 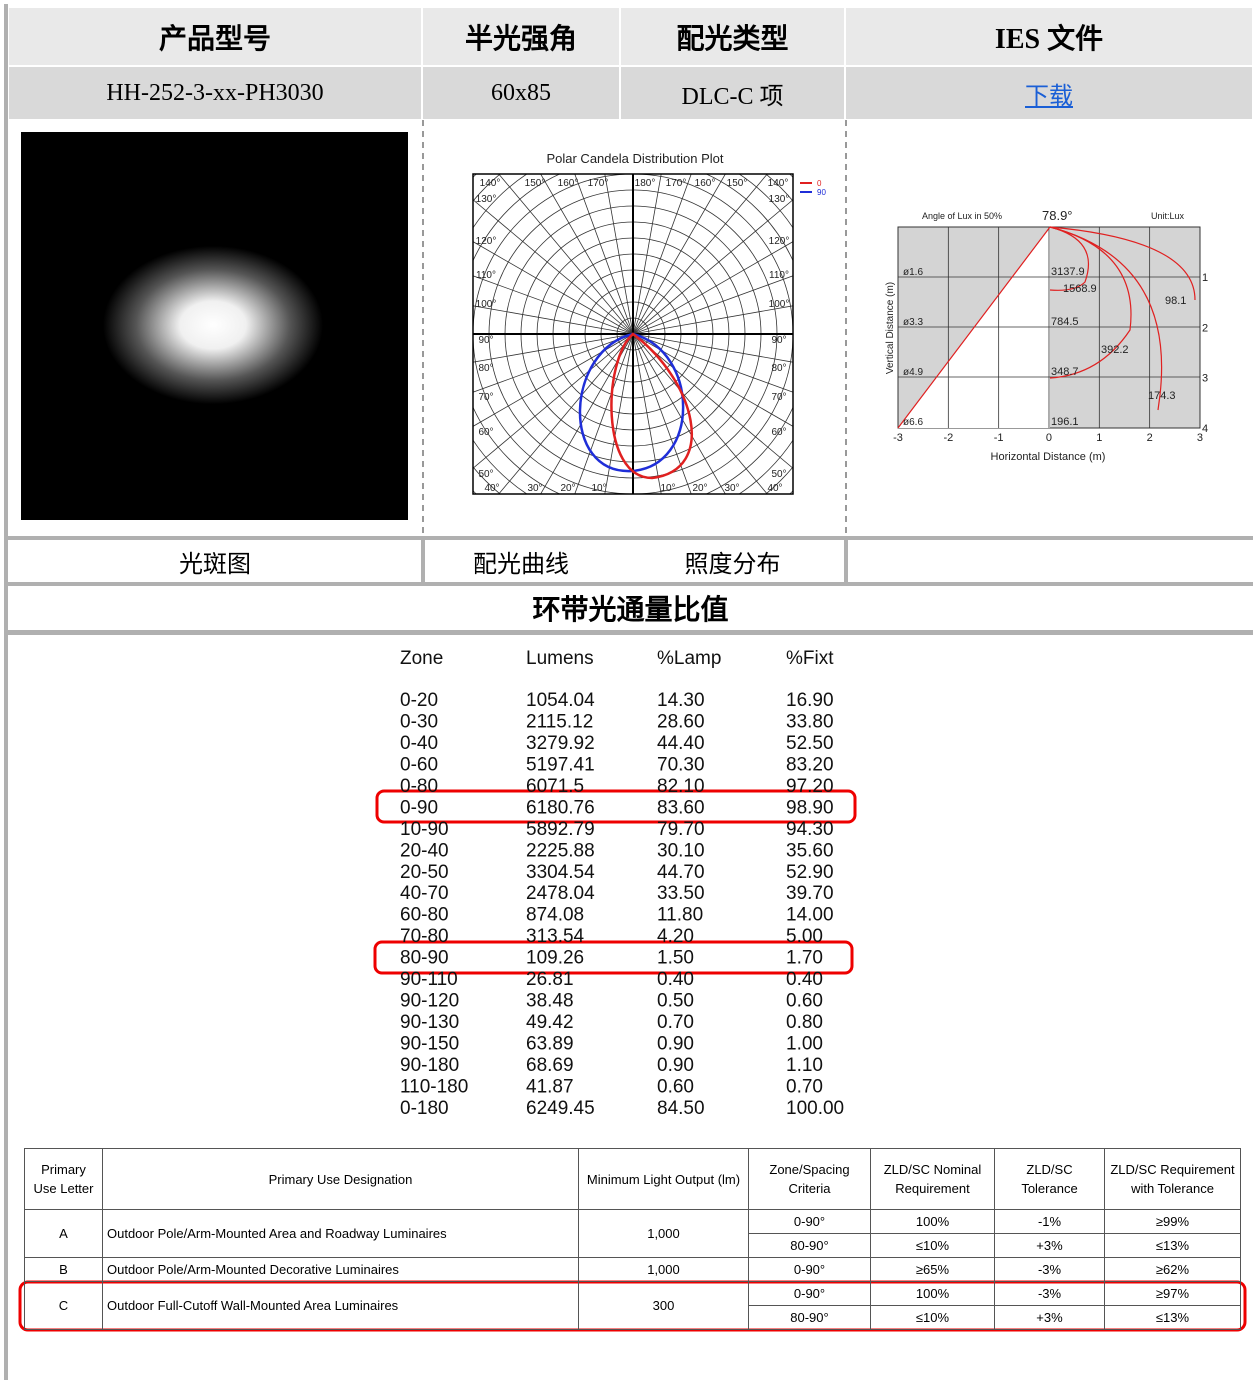 What do you see at coordinates (932, 1245) in the screenshot?
I see `table-cell: ≤10%` at bounding box center [932, 1245].